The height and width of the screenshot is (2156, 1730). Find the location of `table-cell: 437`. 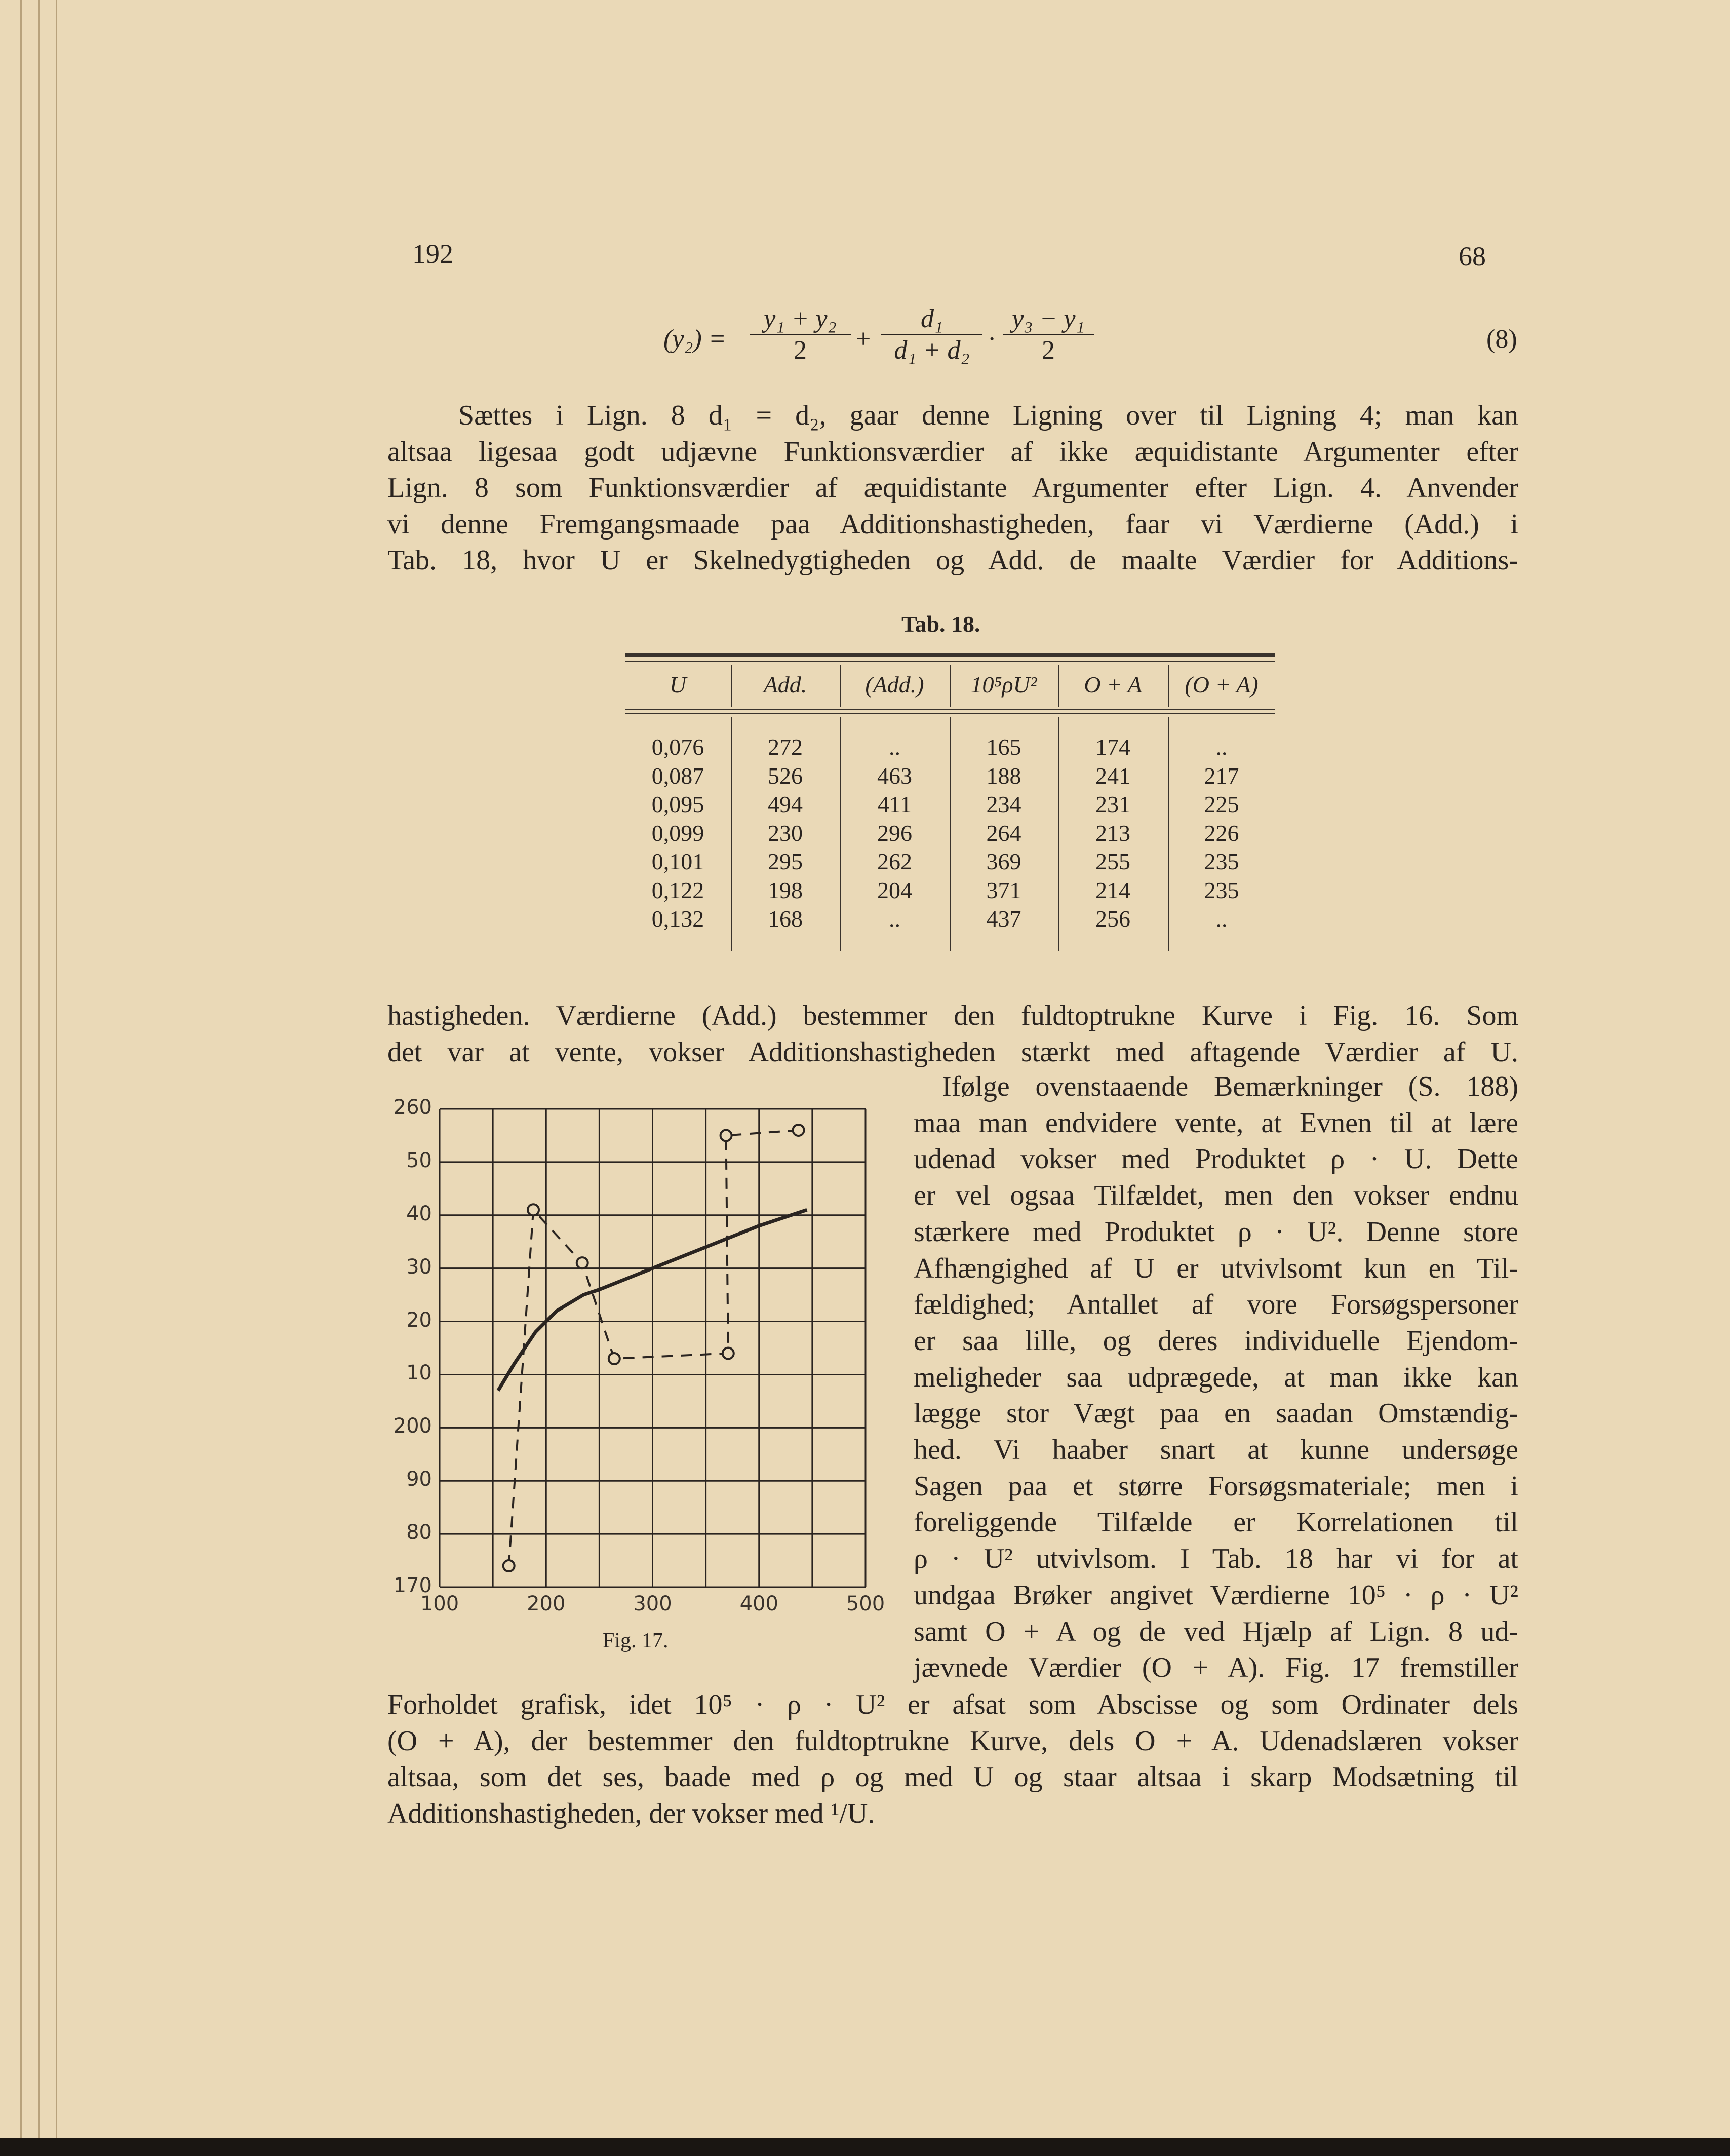

table-cell: 437 is located at coordinates (1003, 919).